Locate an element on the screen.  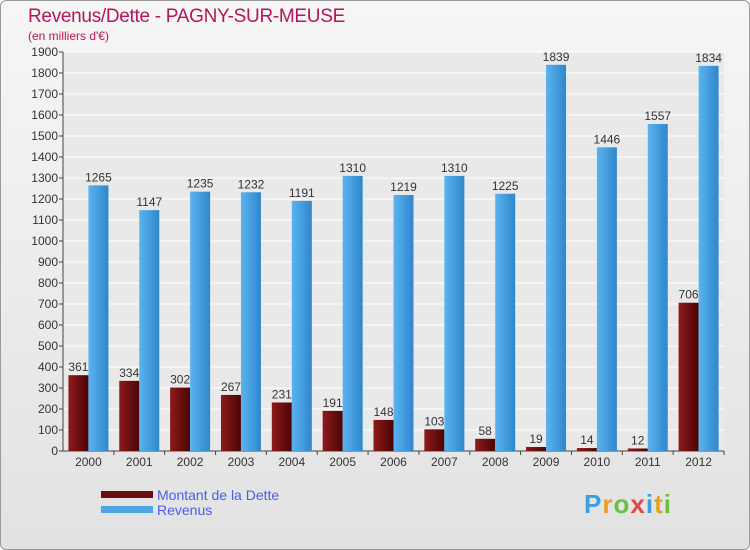
data-label-dette: 361 is located at coordinates (78, 367).